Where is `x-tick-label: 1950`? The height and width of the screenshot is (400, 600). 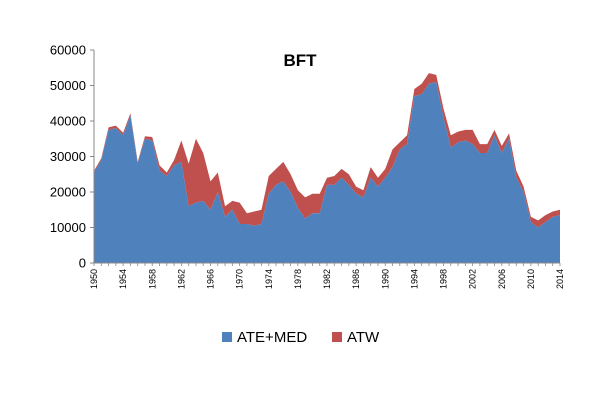
x-tick-label: 1950 is located at coordinates (94, 279).